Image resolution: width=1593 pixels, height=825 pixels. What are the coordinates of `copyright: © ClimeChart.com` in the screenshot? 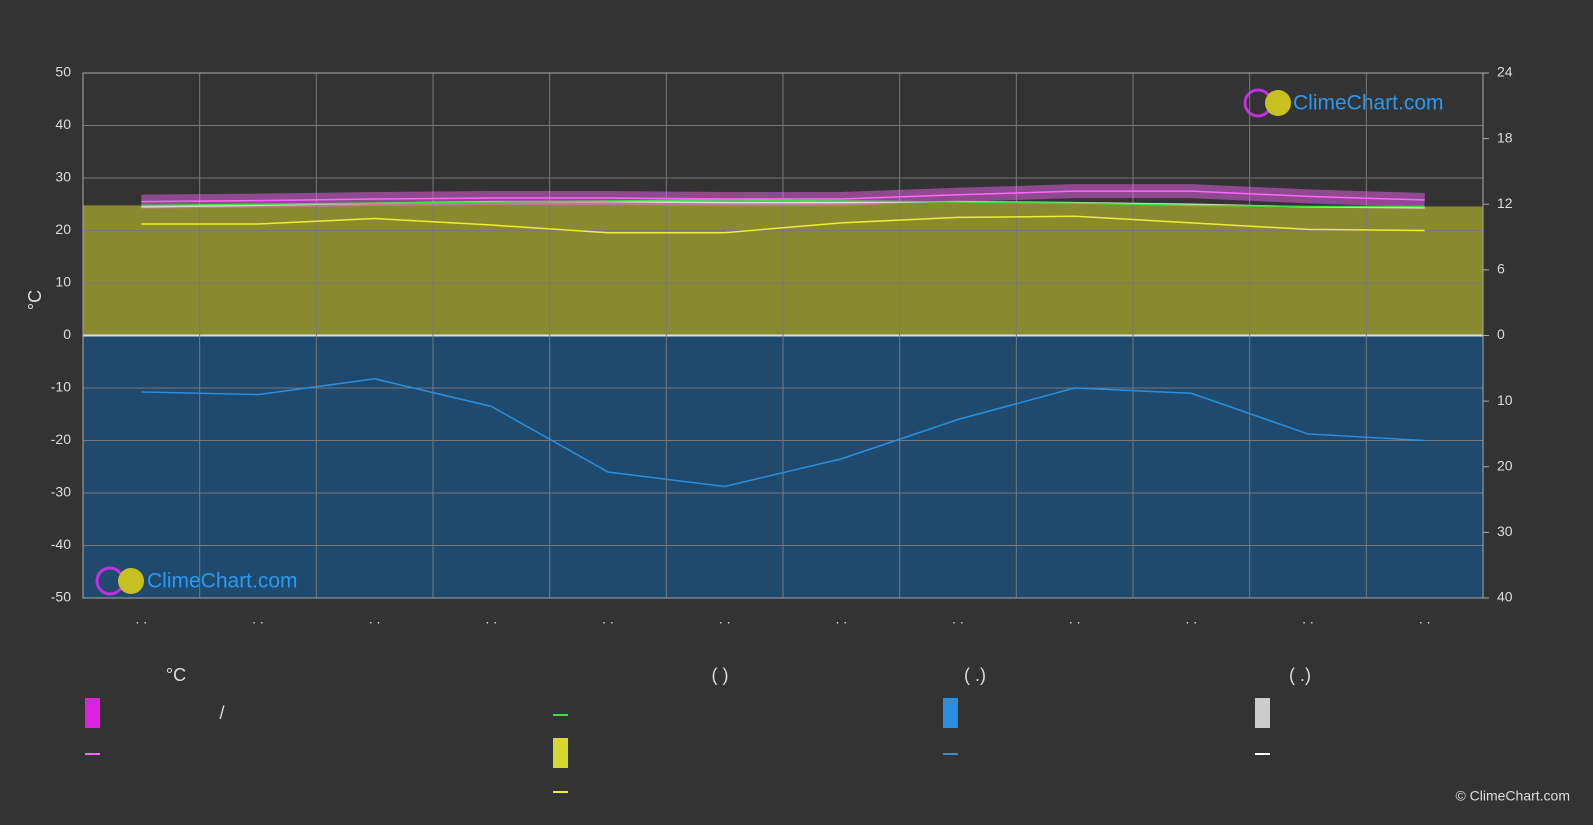 It's located at (1512, 796).